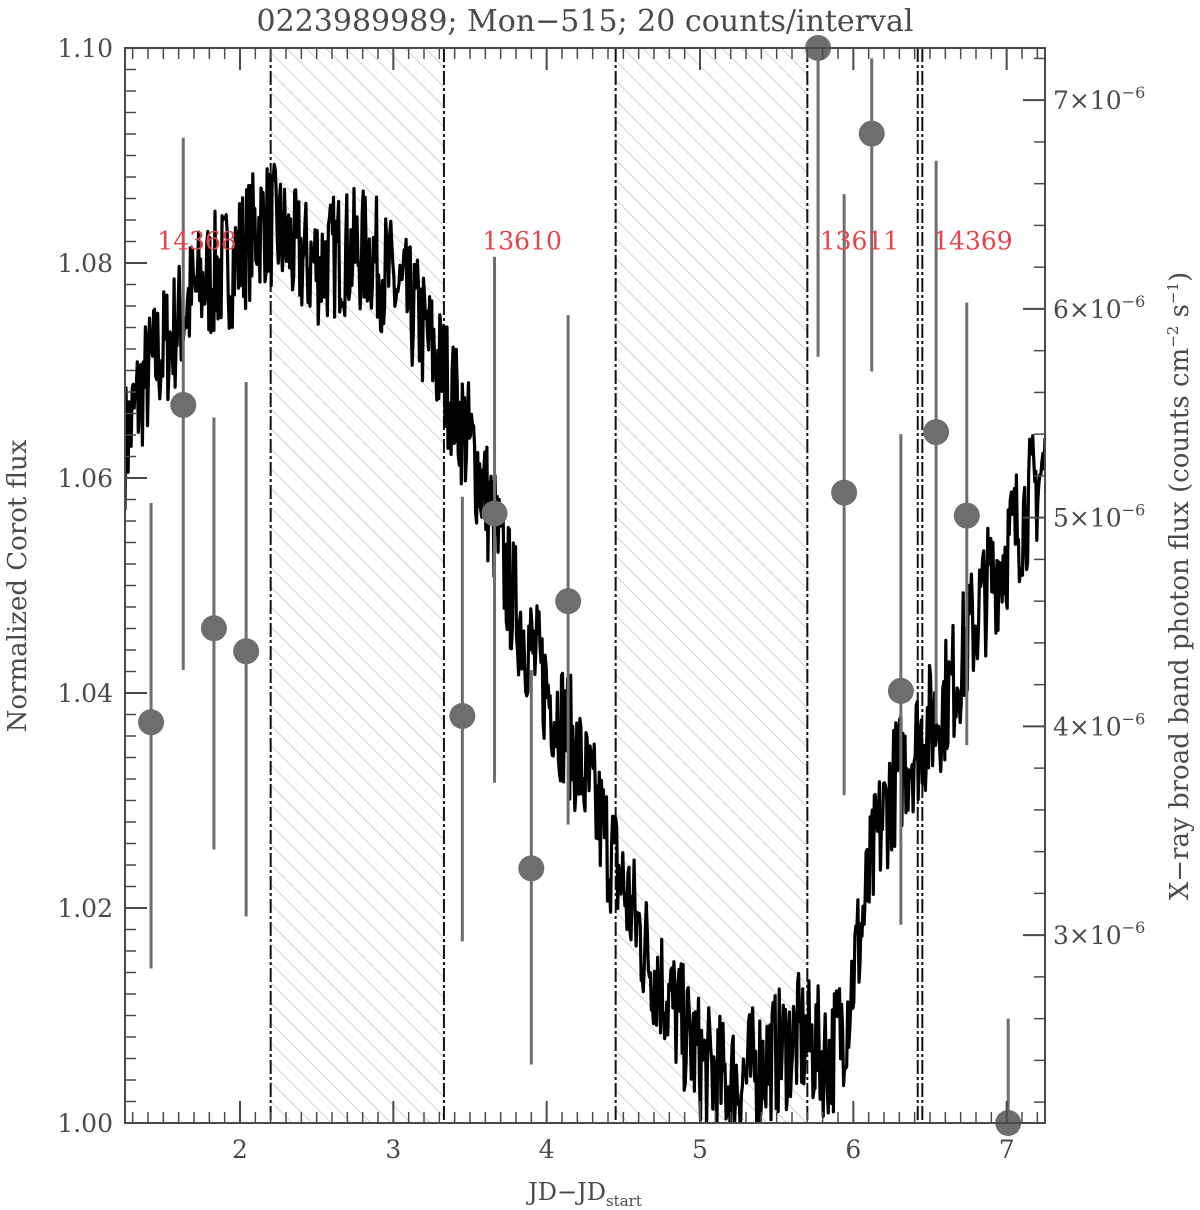 Image resolution: width=1200 pixels, height=1210 pixels. Describe the element at coordinates (85, 478) in the screenshot. I see `y-tick-label-3: 1.06` at that location.